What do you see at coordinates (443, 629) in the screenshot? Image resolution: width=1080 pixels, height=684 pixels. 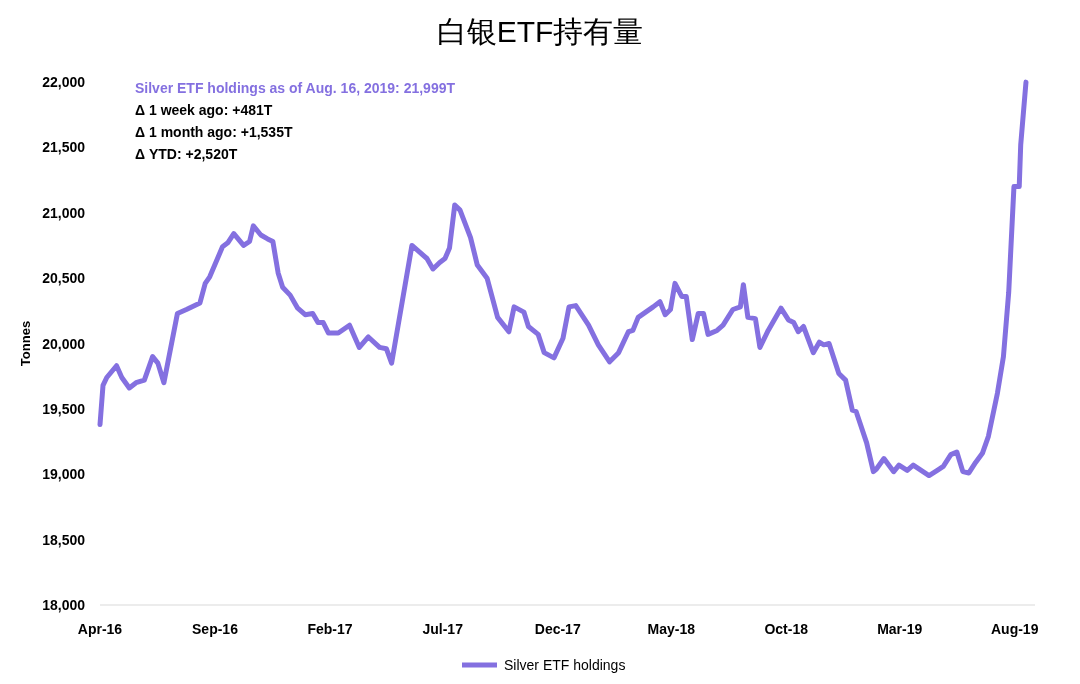 I see `x-tick-label: Jul-17` at bounding box center [443, 629].